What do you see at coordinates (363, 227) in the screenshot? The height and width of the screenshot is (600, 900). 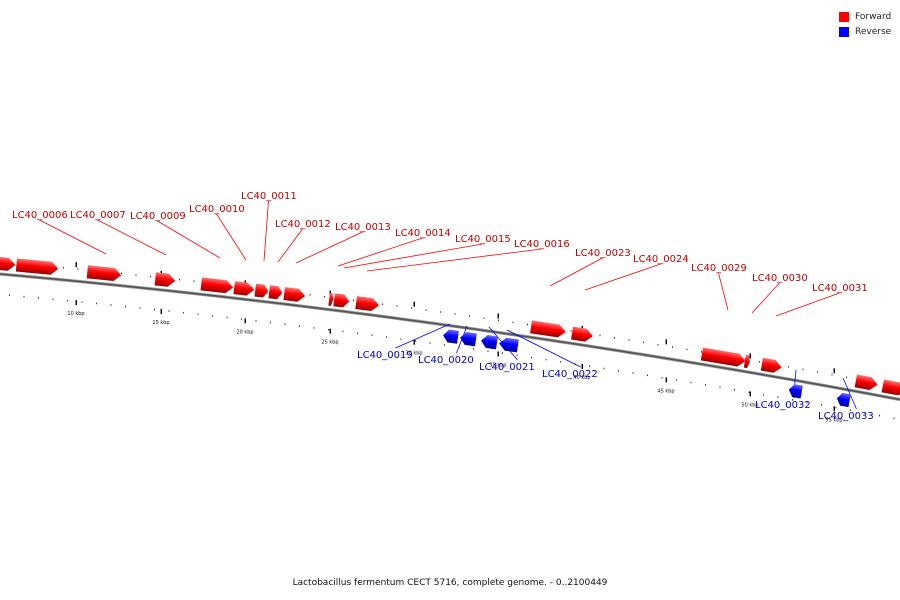 I see `gene-label: LC40_0013` at bounding box center [363, 227].